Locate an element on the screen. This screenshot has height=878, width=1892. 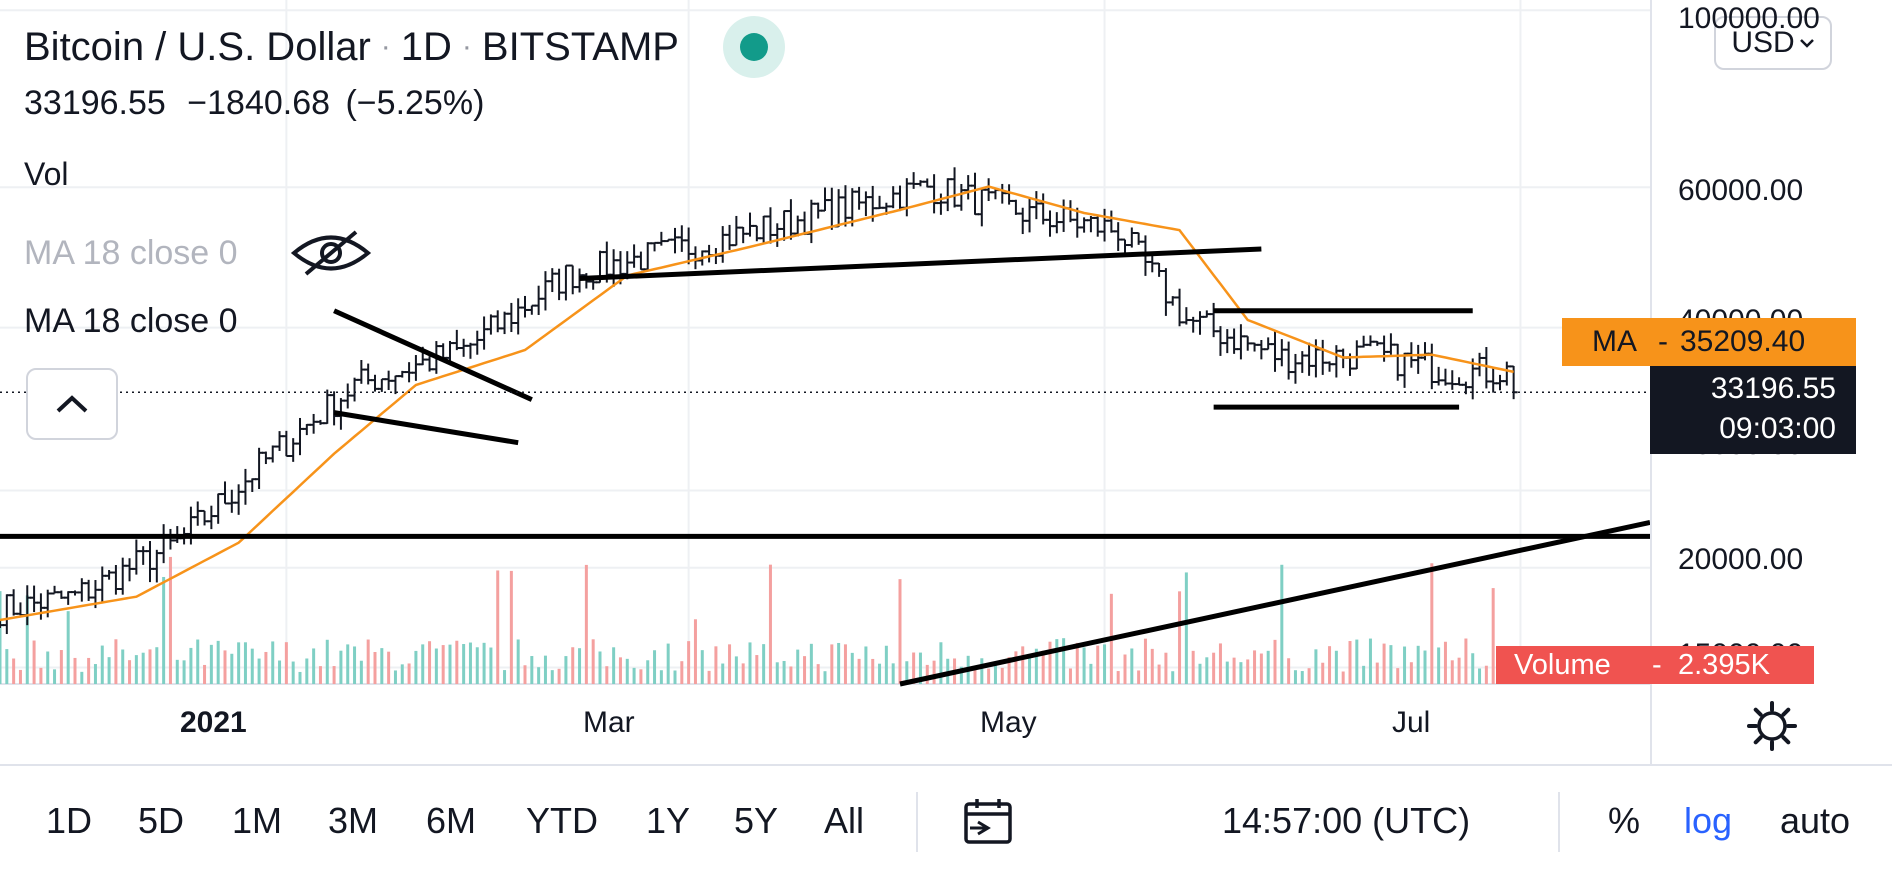
percent-scale-toggle: % is located at coordinates (1624, 820).